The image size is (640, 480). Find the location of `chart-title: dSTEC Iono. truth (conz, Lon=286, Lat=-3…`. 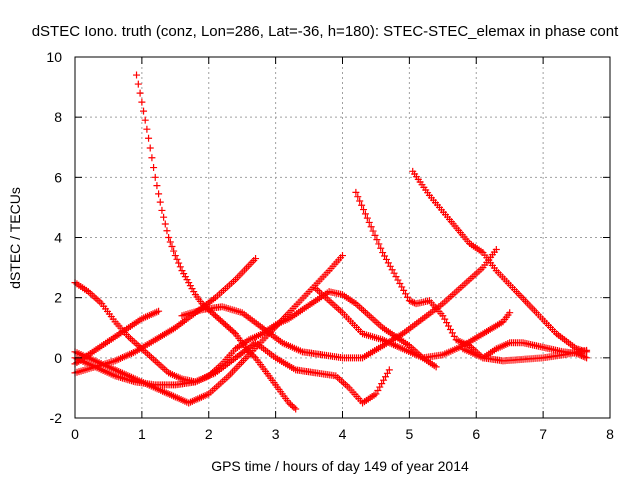

chart-title: dSTEC Iono. truth (conz, Lon=286, Lat=-3… is located at coordinates (325, 31).